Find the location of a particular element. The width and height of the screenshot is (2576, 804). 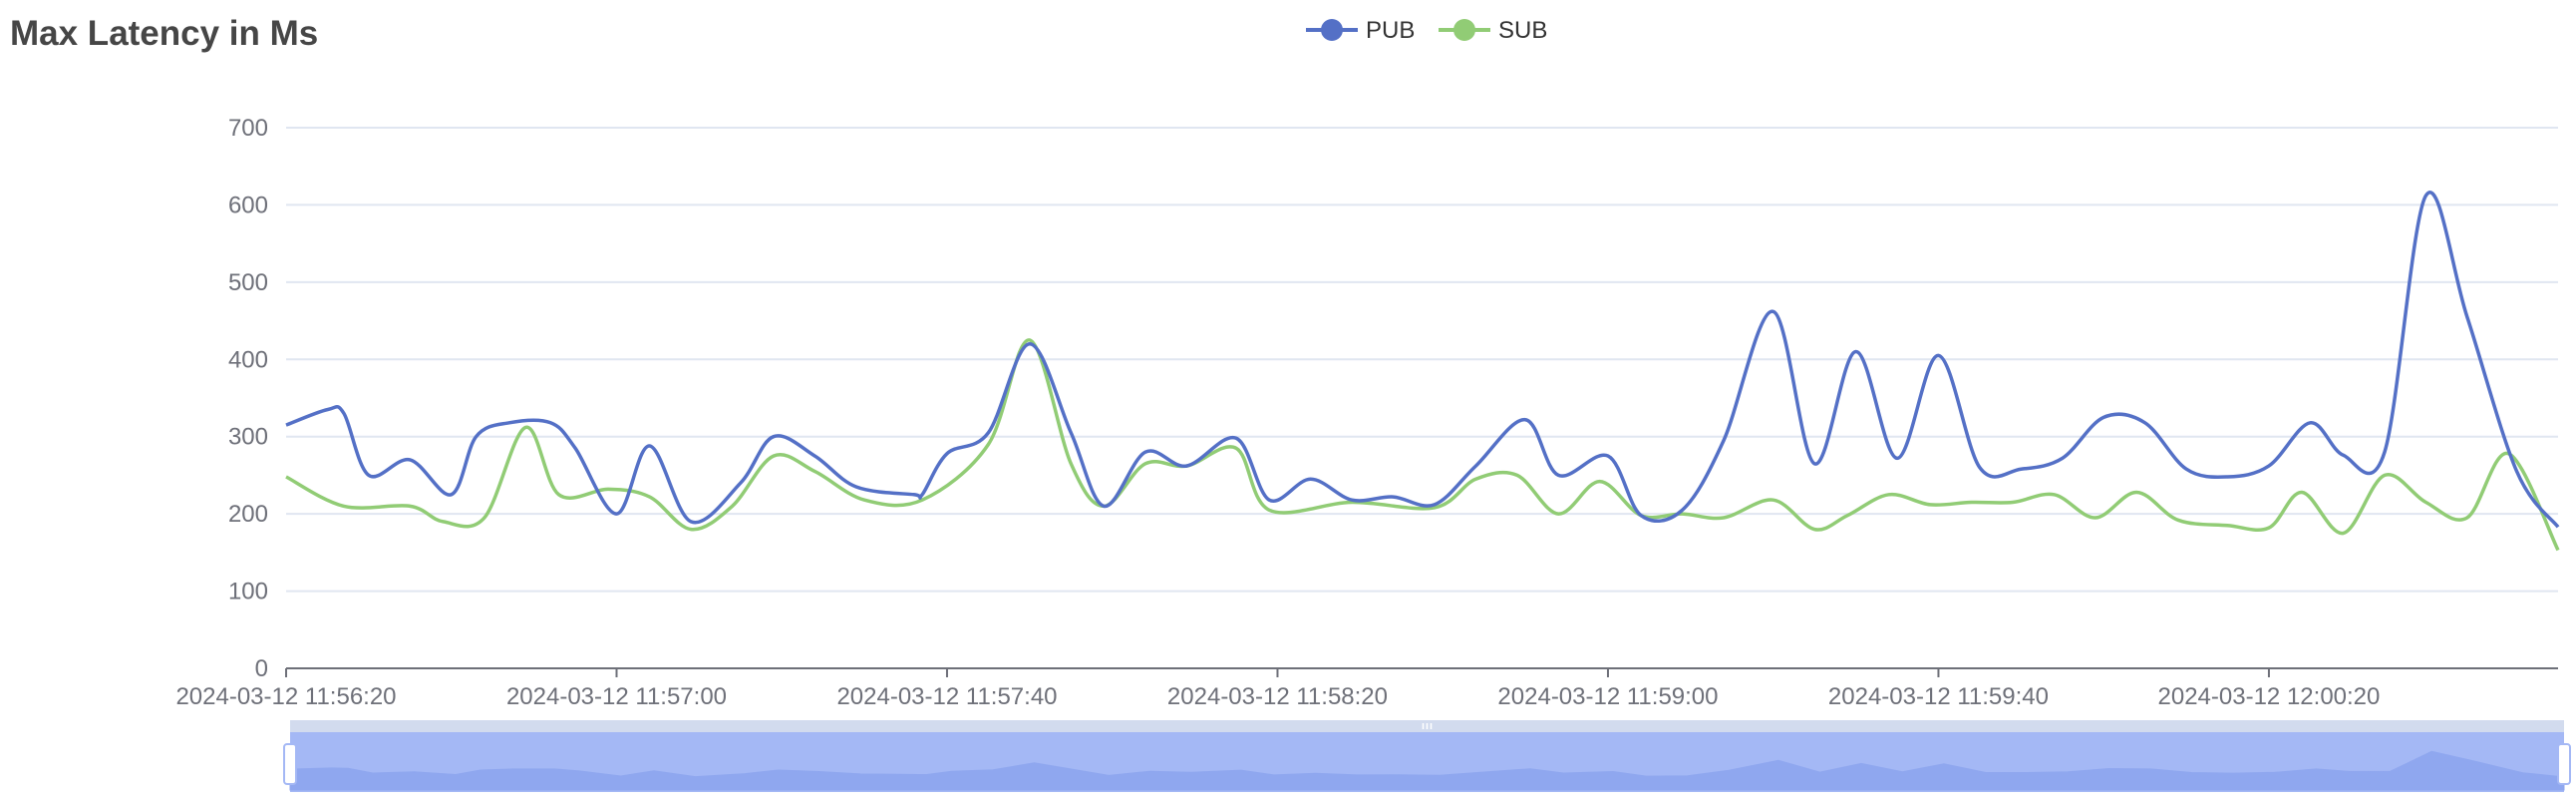

y-tick-label: 300 is located at coordinates (248, 437).